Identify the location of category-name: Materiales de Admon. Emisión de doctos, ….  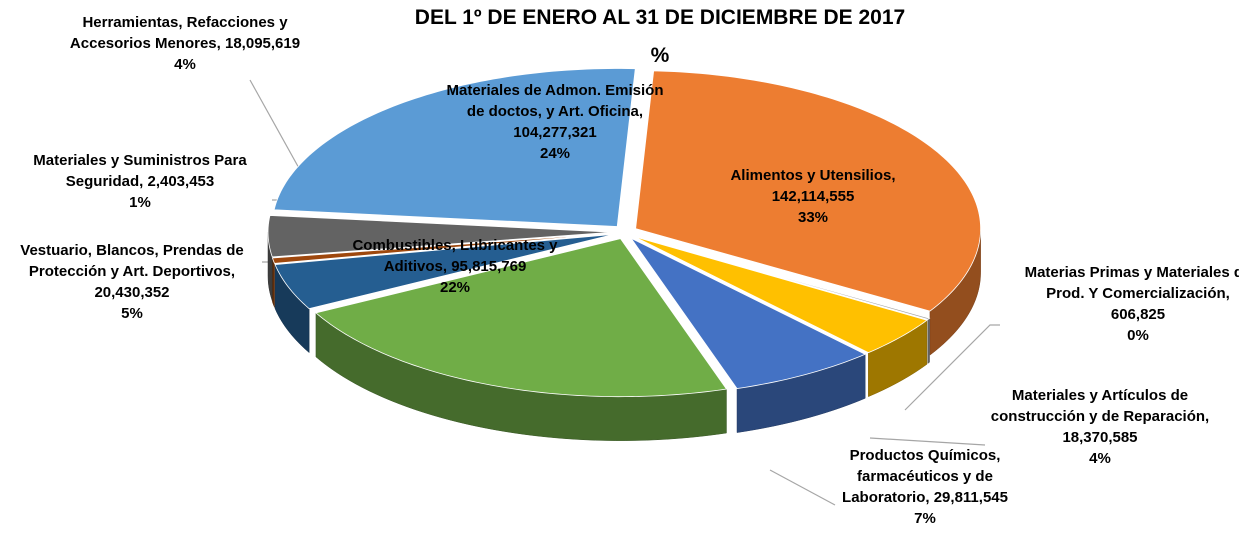
(555, 101).